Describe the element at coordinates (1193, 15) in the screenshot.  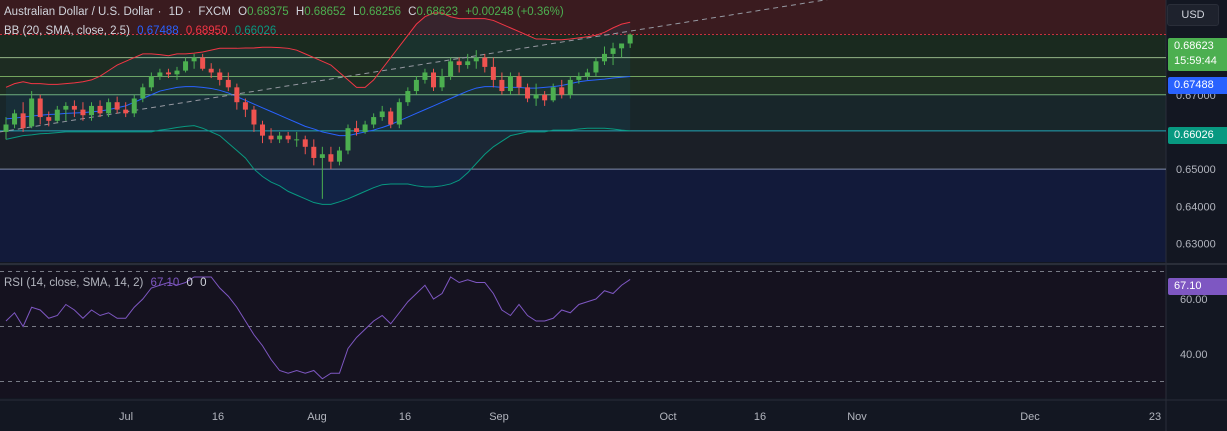
I see `currency-button: USD` at that location.